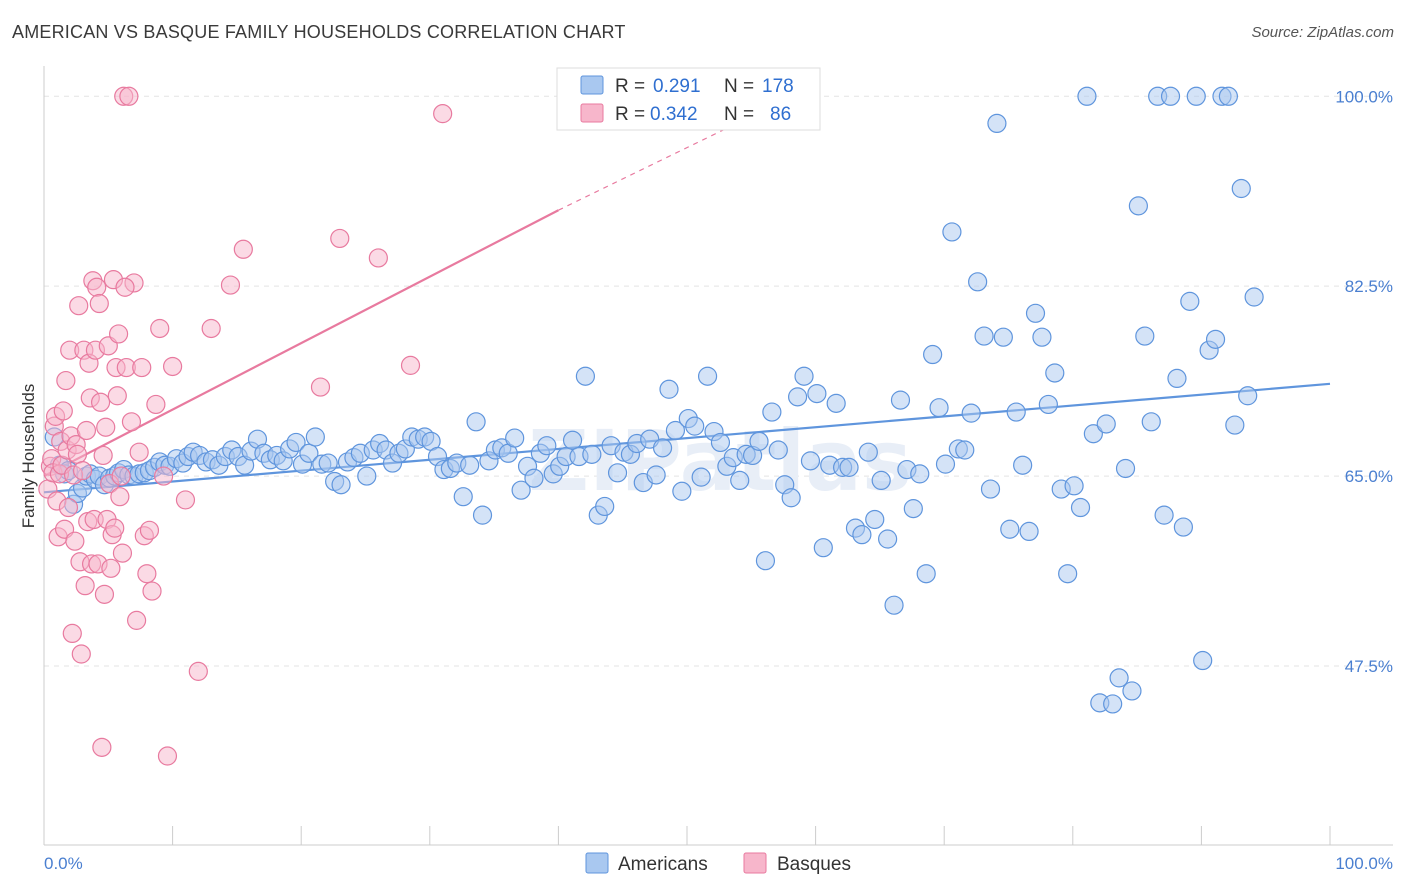 The image size is (1406, 892). Describe the element at coordinates (301, 343) in the screenshot. I see `trend-line-basques` at that location.